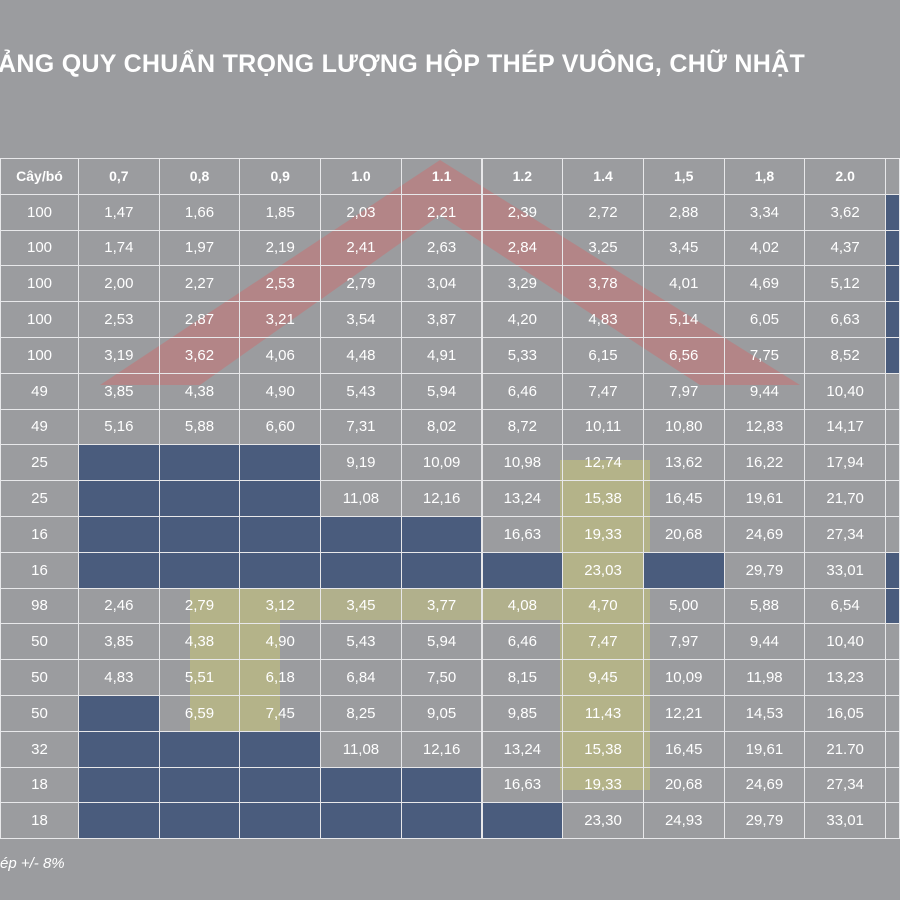 Image resolution: width=900 pixels, height=900 pixels. I want to click on cell: 33,01, so click(845, 570).